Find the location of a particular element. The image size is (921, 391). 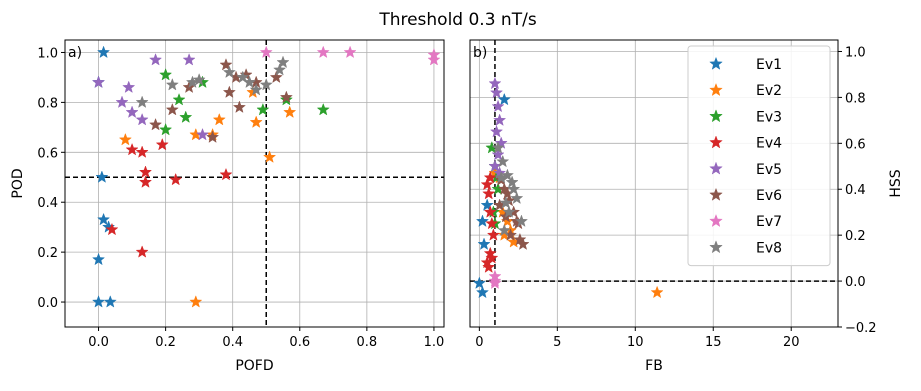

legend-marker-ev1 is located at coordinates (716, 63).